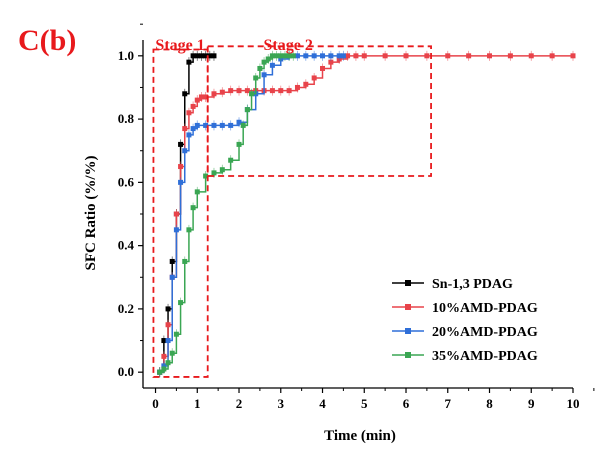  I want to click on stage-2-label: Stage 2, so click(288, 45).